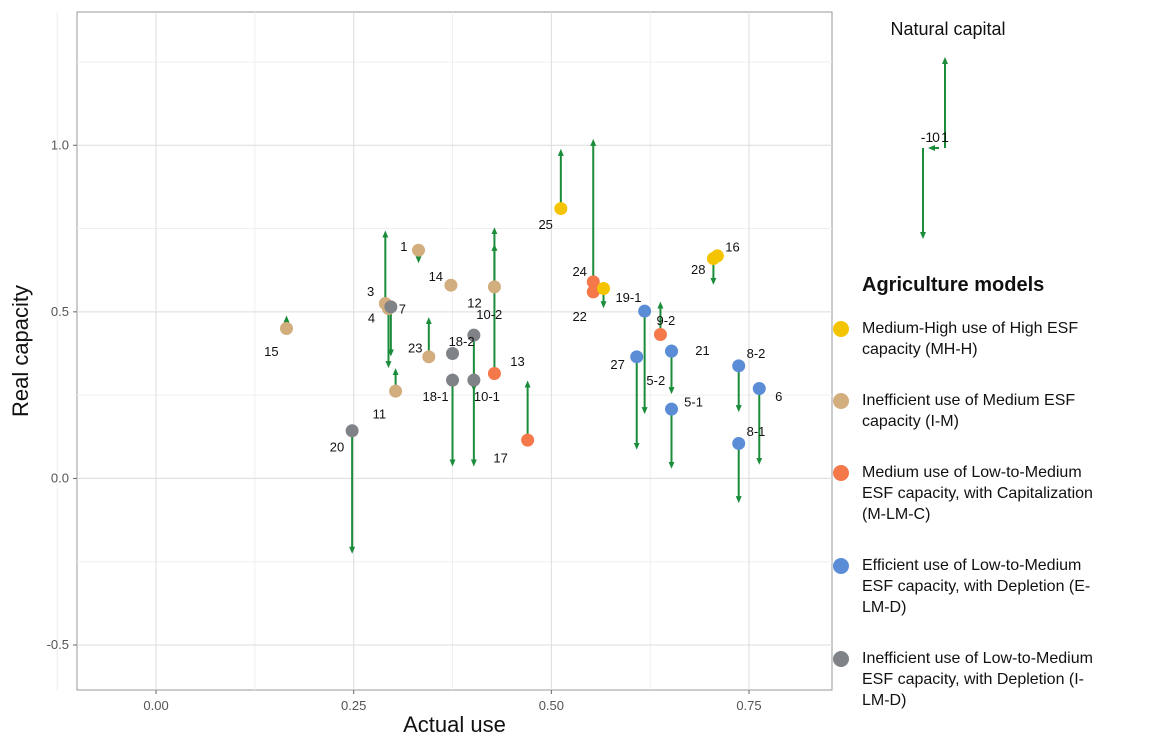 Image resolution: width=1156 pixels, height=741 pixels. Describe the element at coordinates (693, 401) in the screenshot. I see `point-label: 5-1` at that location.